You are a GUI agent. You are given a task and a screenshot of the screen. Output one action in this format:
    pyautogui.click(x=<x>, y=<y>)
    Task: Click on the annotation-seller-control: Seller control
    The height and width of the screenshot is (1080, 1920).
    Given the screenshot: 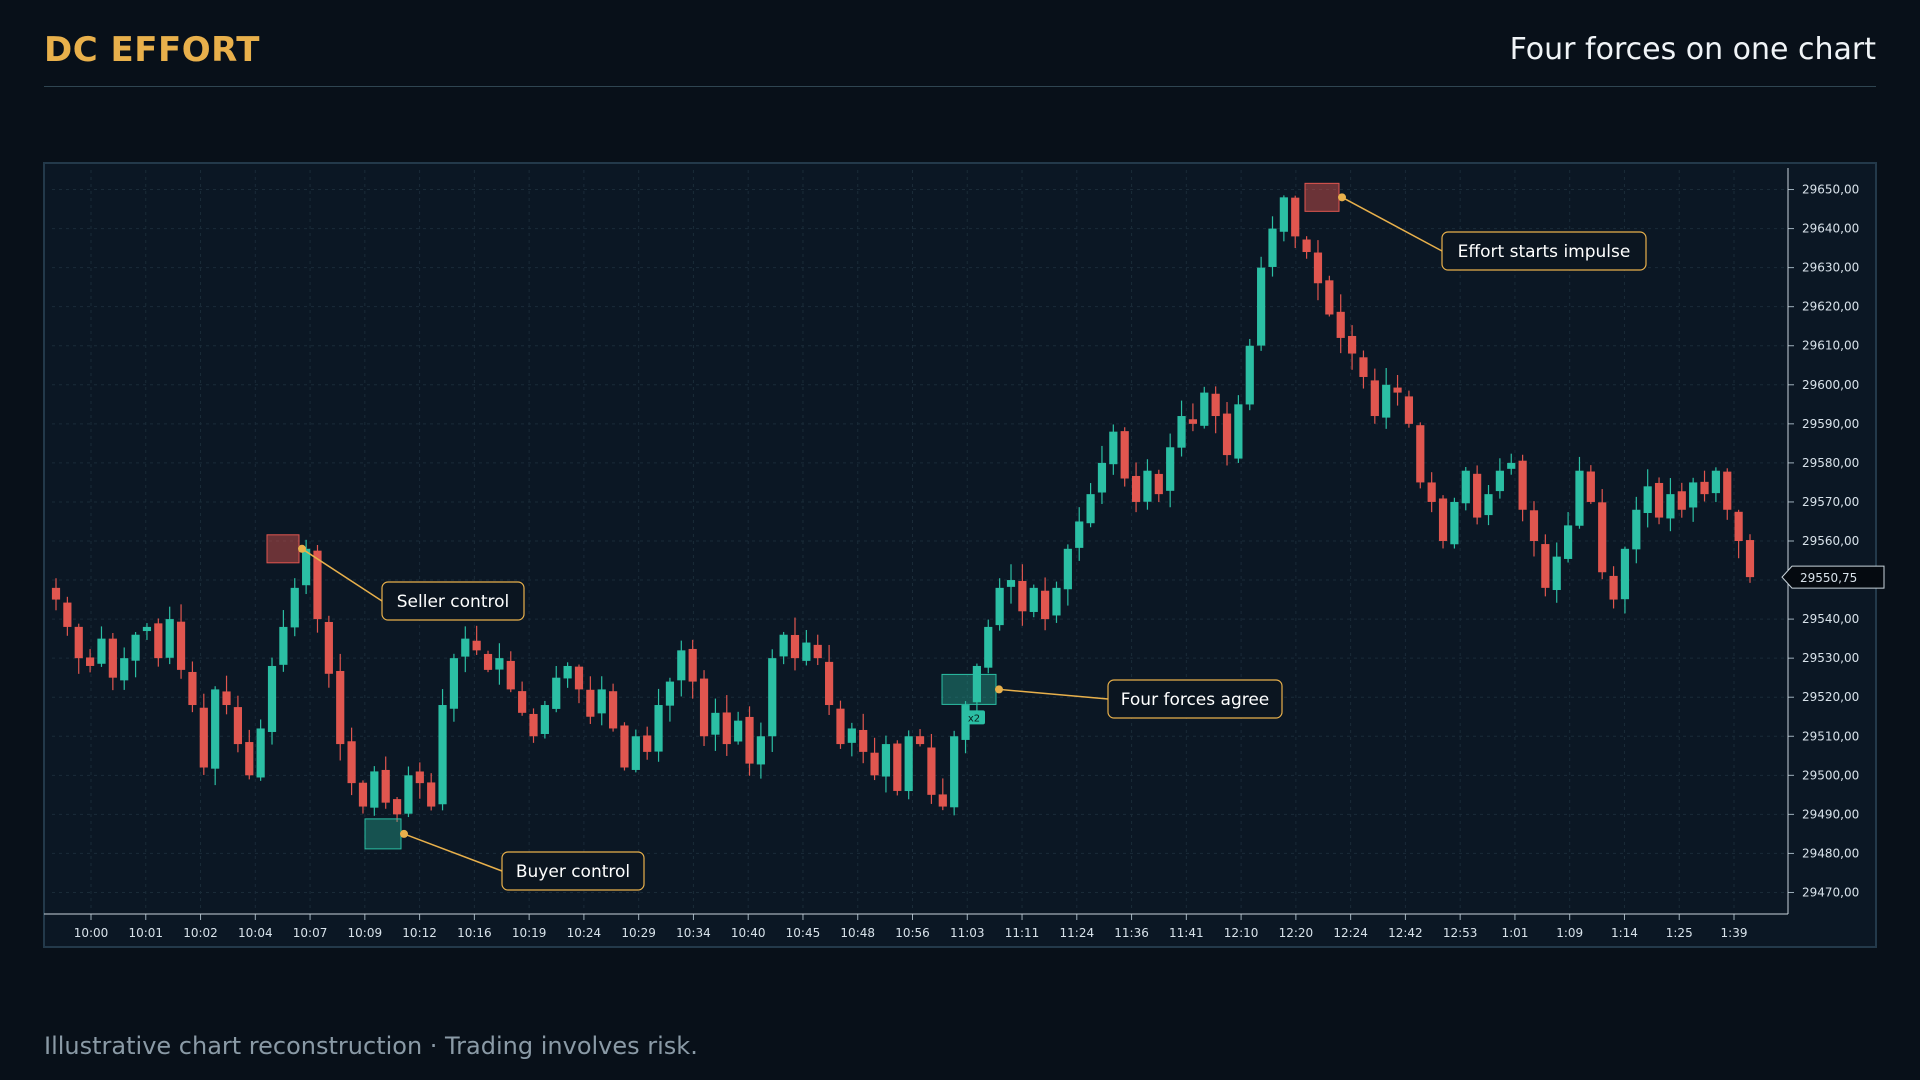 What is the action you would take?
    pyautogui.click(x=395, y=577)
    